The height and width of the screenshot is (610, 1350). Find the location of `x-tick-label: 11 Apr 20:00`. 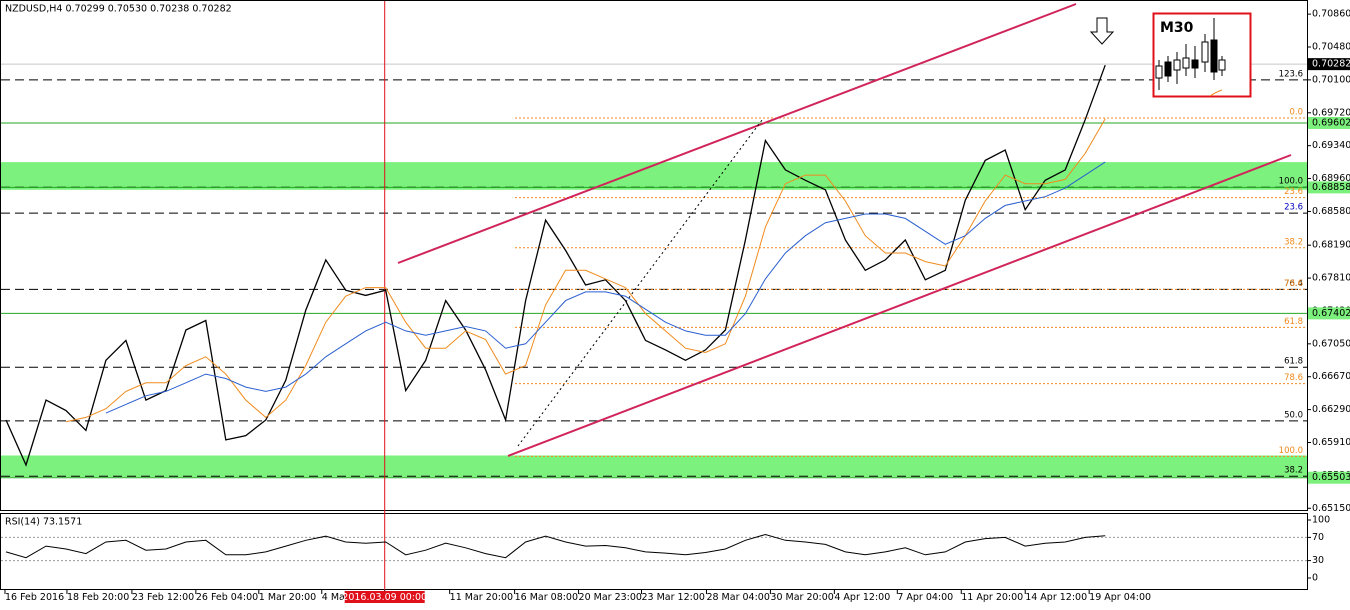

x-tick-label: 11 Apr 20:00 is located at coordinates (992, 597).